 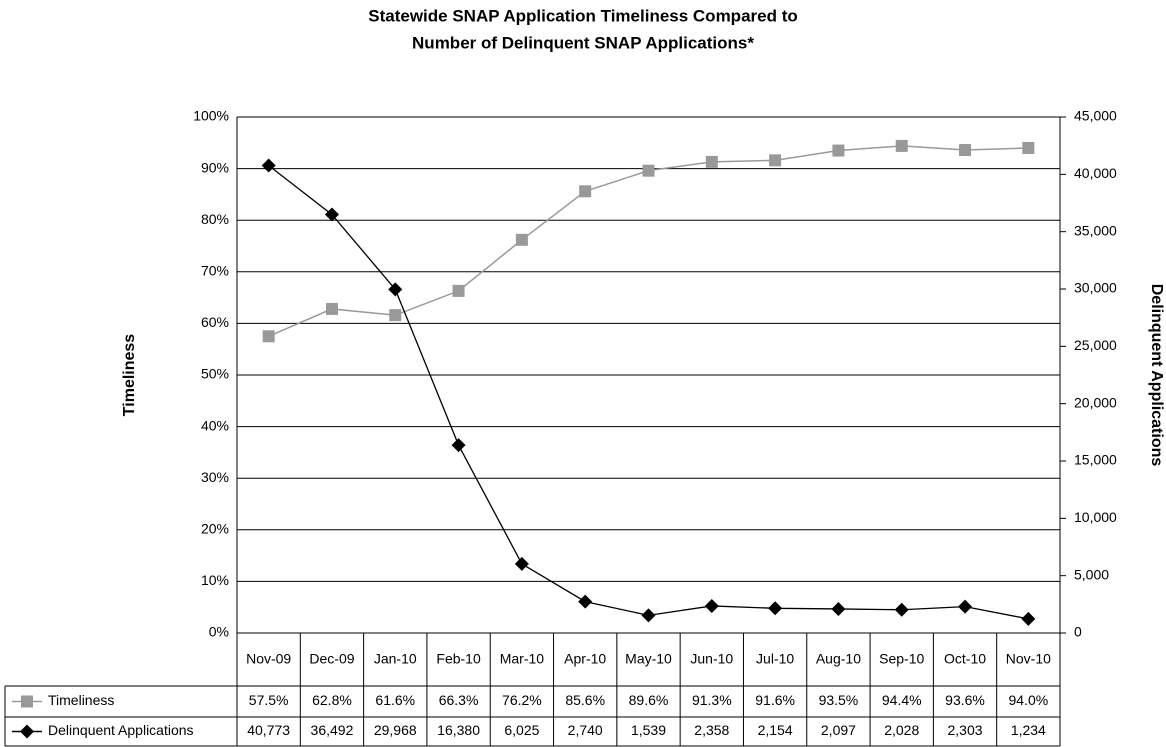 What do you see at coordinates (1095, 173) in the screenshot?
I see `y2-tick-label: 40,000` at bounding box center [1095, 173].